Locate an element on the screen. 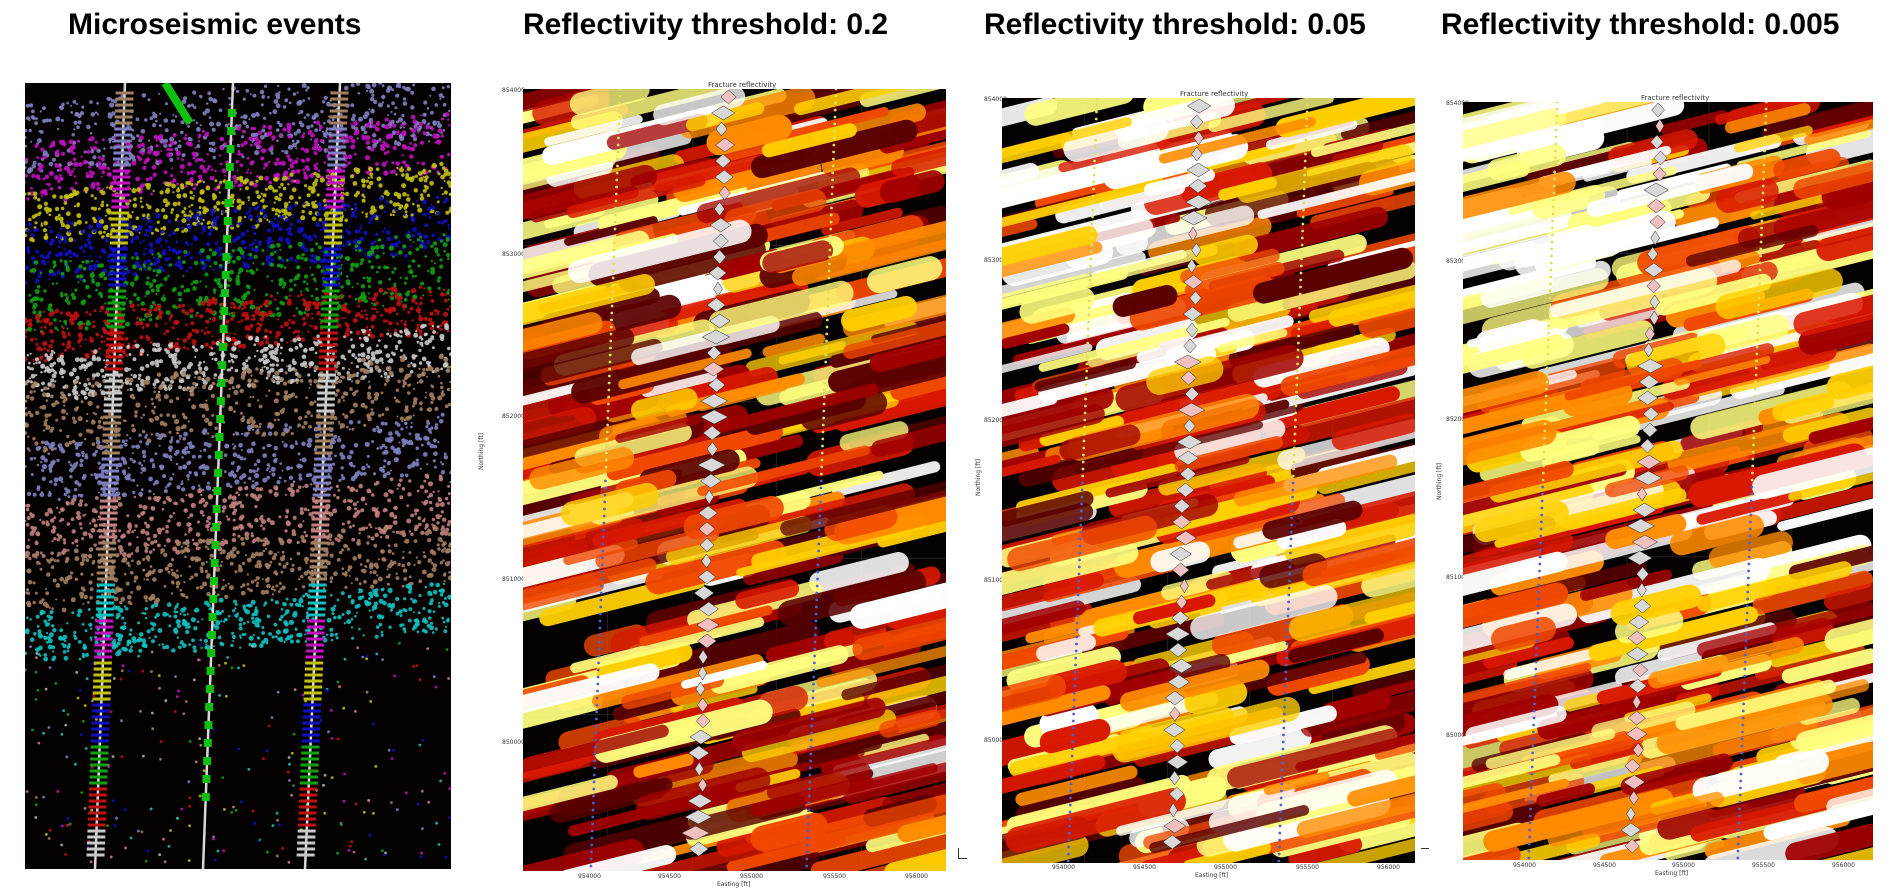 This screenshot has width=1900, height=889. panel-title-threshold-0005: Reflectivity threshold: 0.005 is located at coordinates (1640, 24).